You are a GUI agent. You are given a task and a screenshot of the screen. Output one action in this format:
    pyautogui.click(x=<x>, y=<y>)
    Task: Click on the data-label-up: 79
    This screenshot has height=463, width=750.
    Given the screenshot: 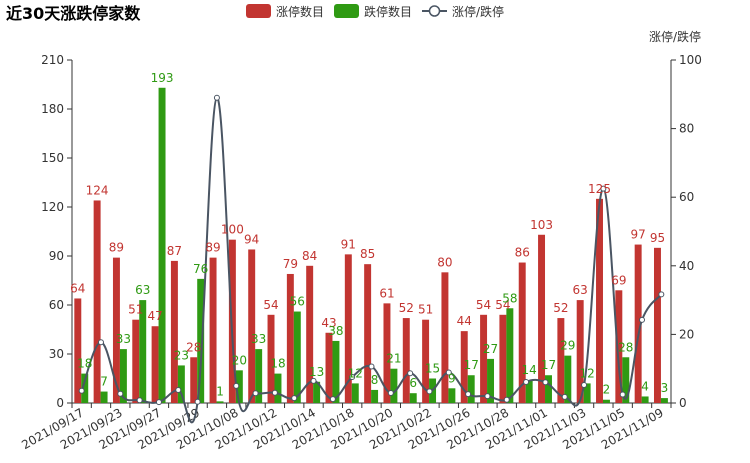 What is the action you would take?
    pyautogui.click(x=290, y=264)
    